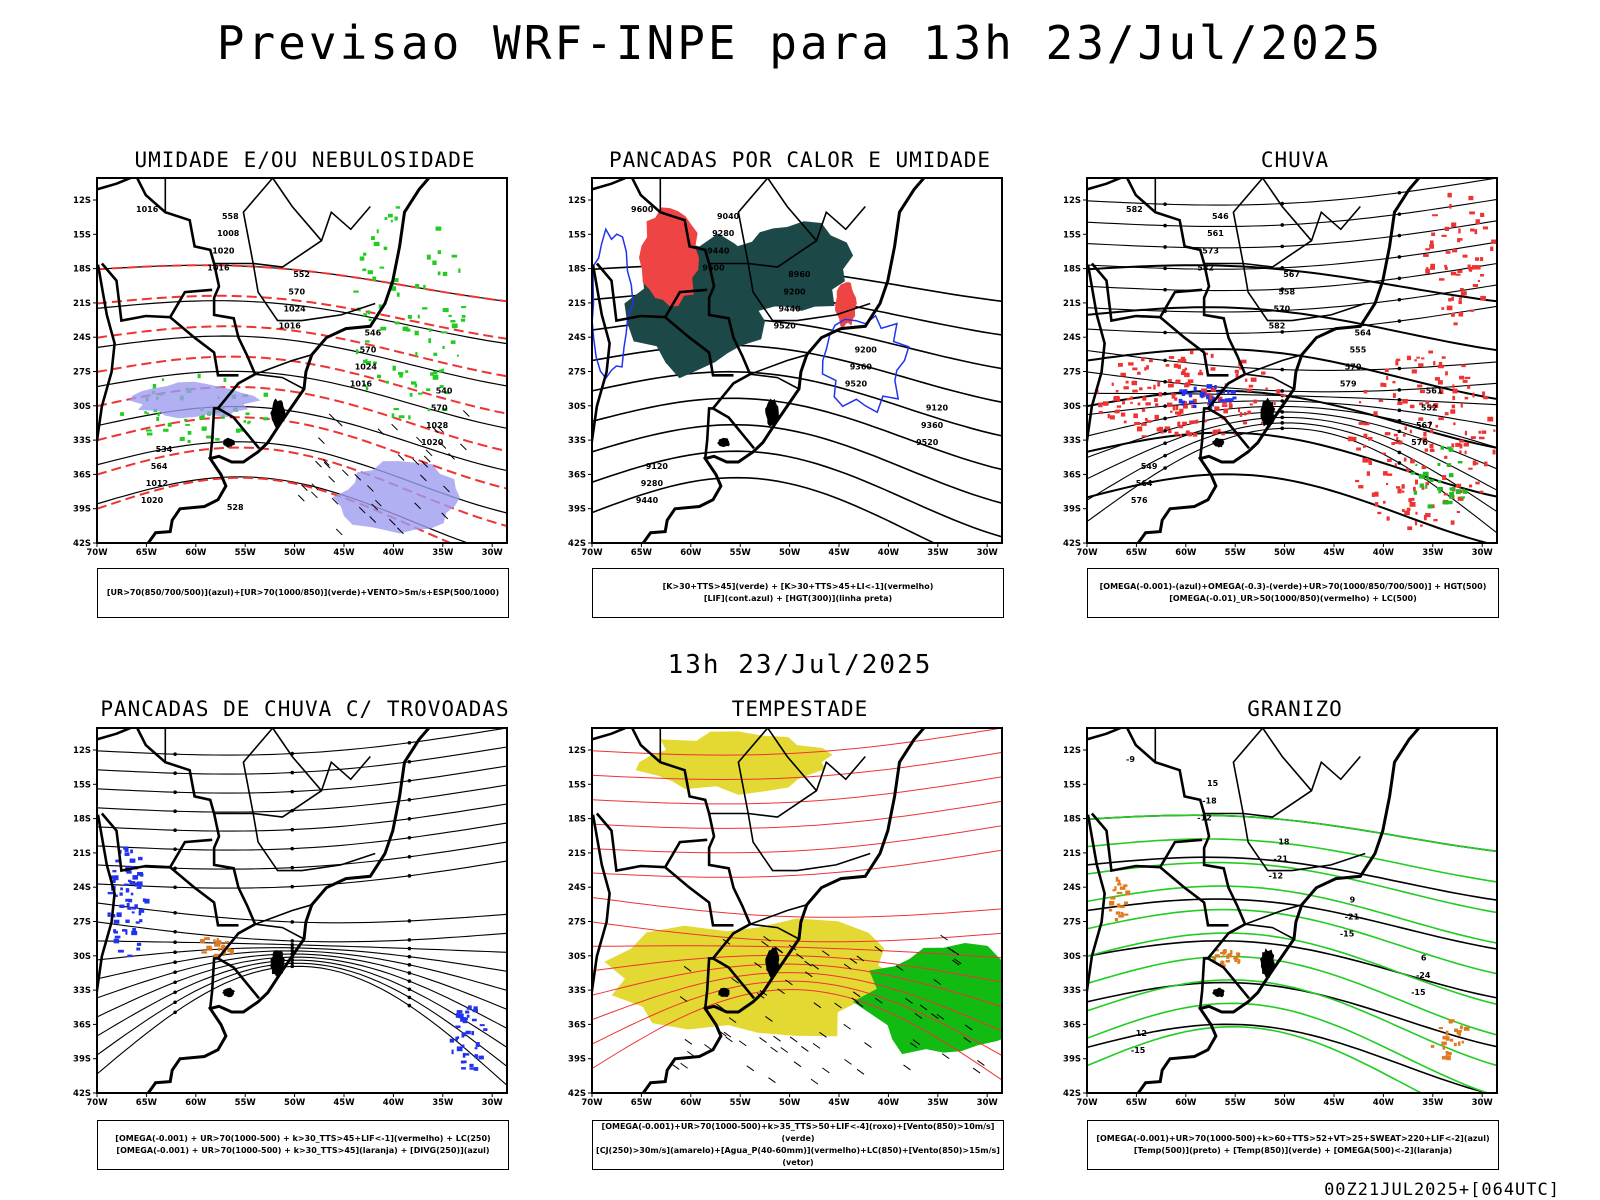 The image size is (1600, 1200). I want to click on lat-label: 18S, so click(577, 270).